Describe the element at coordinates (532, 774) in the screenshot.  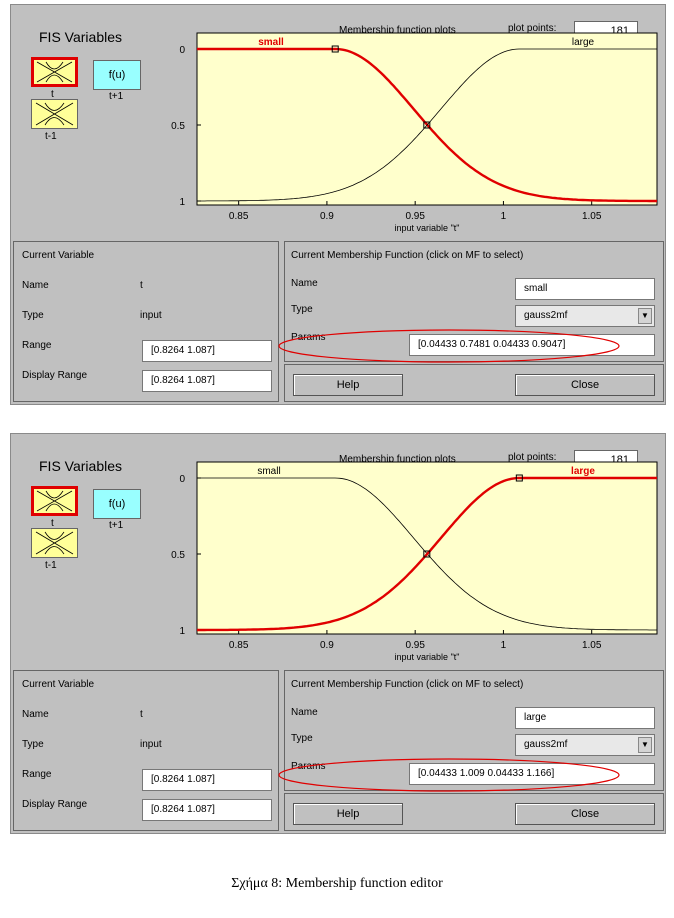
I see `params-input: [0.04433 1.009 0.04433 1.166]` at that location.